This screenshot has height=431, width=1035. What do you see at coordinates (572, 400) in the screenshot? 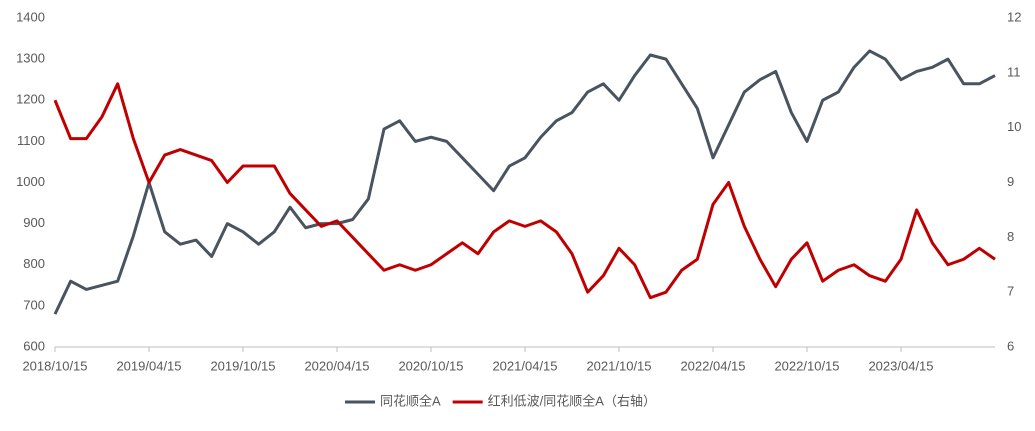
I see `legend-label: 红利低波/同花顺全A（右轴）` at bounding box center [572, 400].